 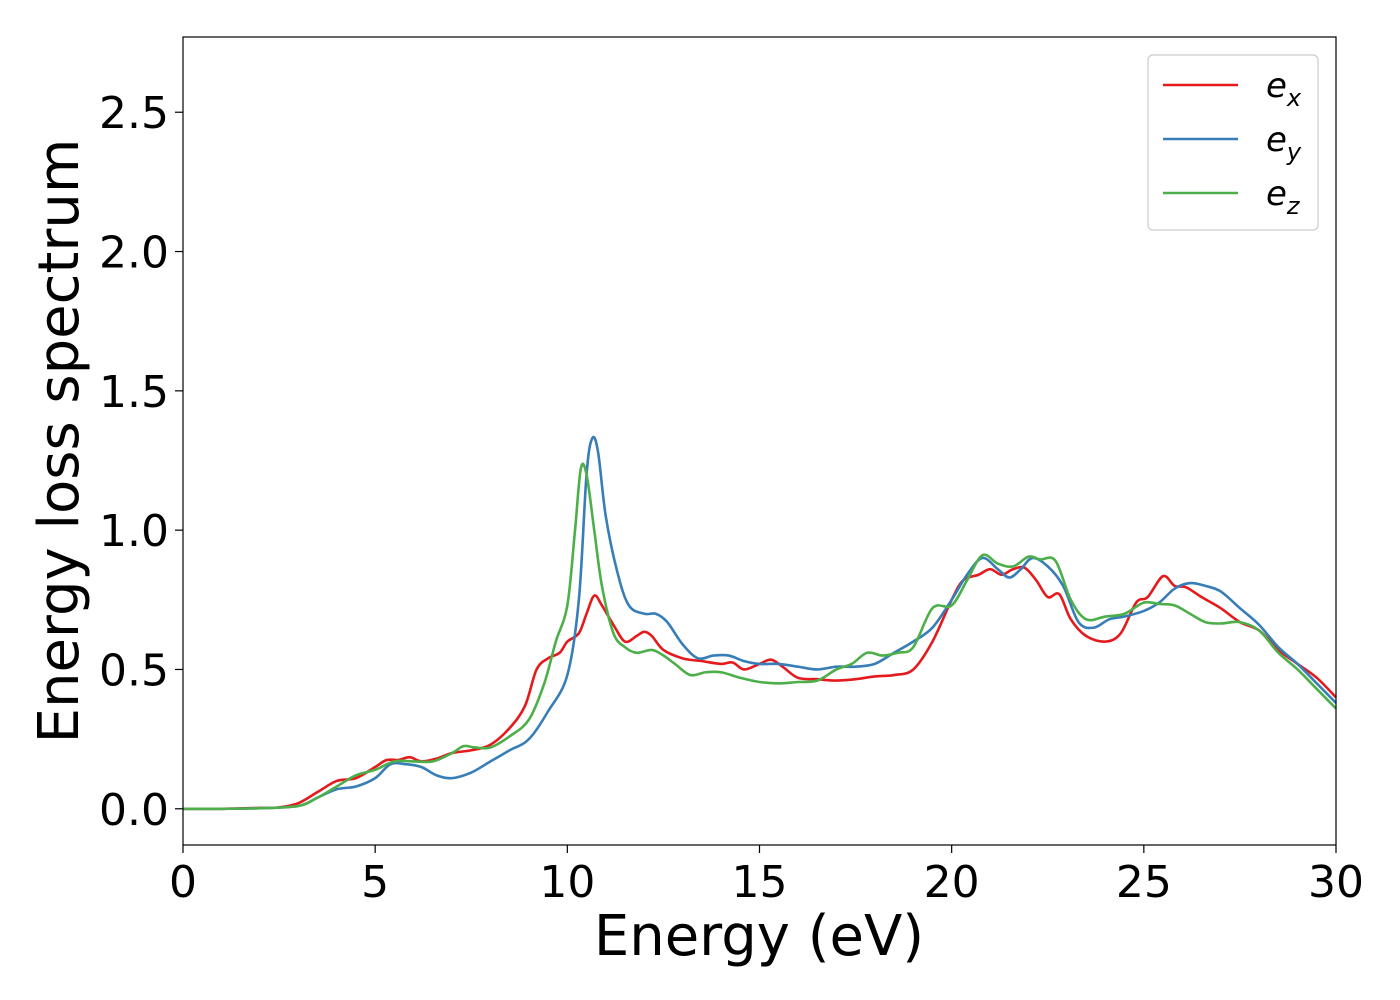 I want to click on x-tick-label: 20, so click(x=952, y=882).